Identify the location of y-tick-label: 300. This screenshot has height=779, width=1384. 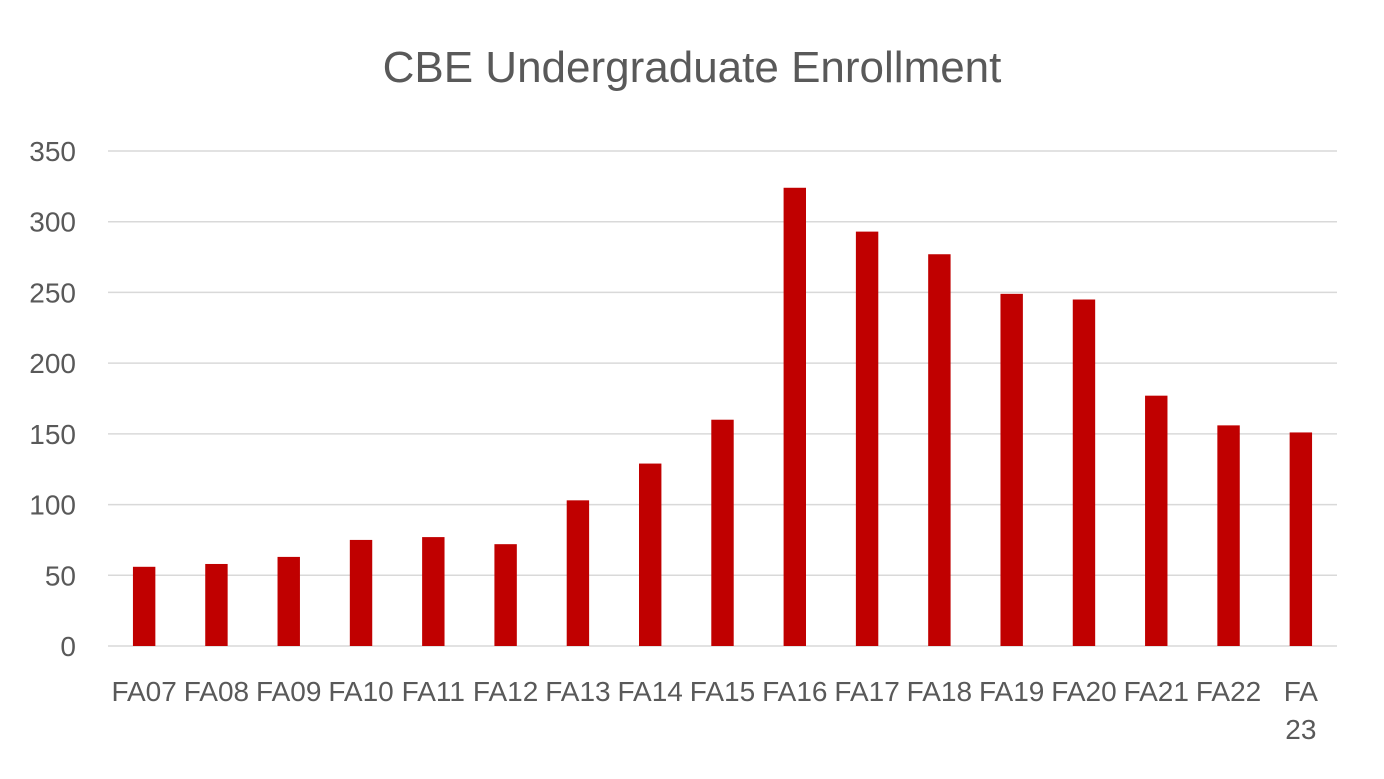
(52, 222).